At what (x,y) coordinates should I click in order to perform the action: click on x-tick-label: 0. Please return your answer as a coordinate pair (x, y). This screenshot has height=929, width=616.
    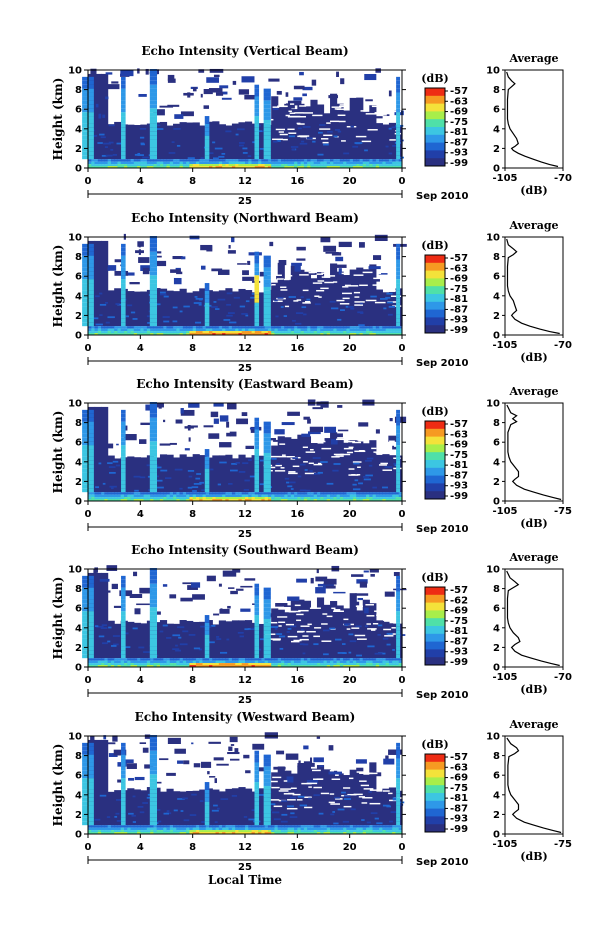
    Looking at the image, I should click on (88, 181).